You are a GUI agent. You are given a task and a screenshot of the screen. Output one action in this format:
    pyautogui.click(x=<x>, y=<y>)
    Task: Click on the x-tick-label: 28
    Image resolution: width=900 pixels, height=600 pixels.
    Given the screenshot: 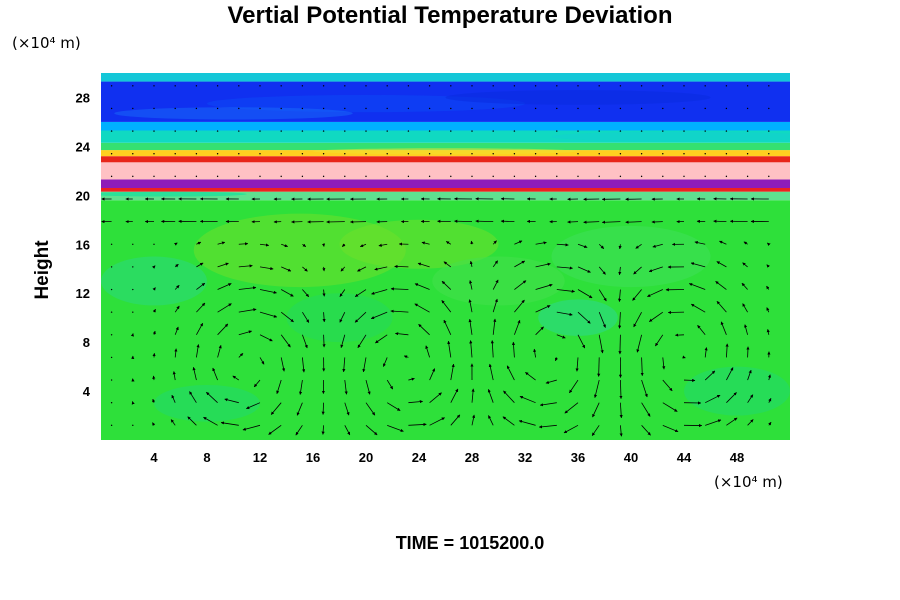 What is the action you would take?
    pyautogui.click(x=472, y=457)
    